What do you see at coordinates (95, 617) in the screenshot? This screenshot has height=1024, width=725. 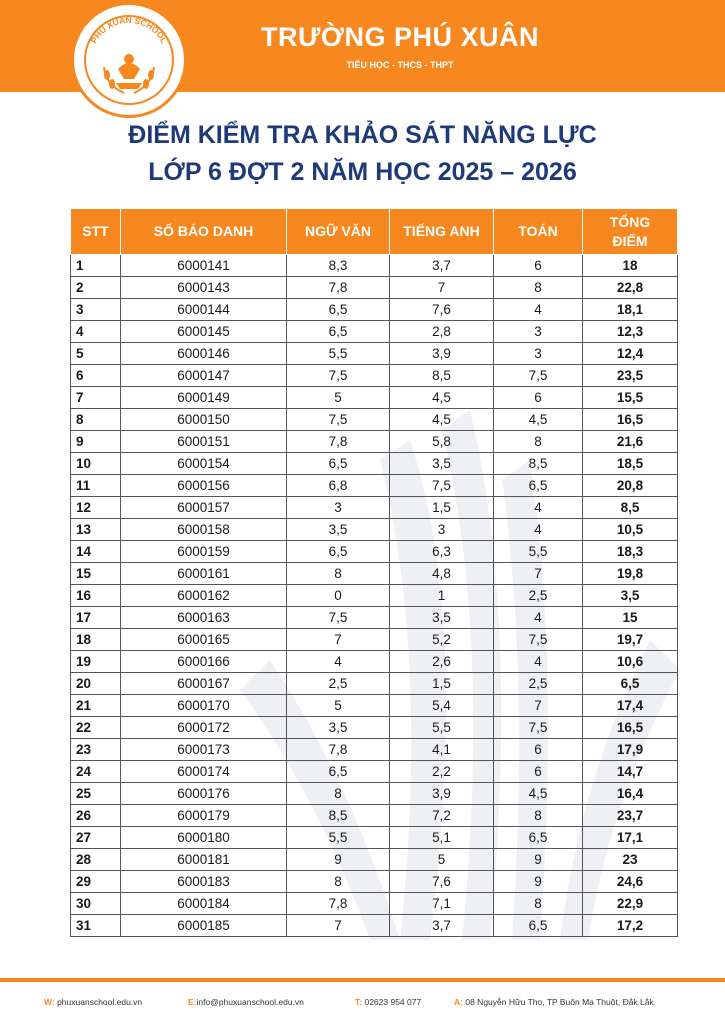 I see `cell-stt: 17` at bounding box center [95, 617].